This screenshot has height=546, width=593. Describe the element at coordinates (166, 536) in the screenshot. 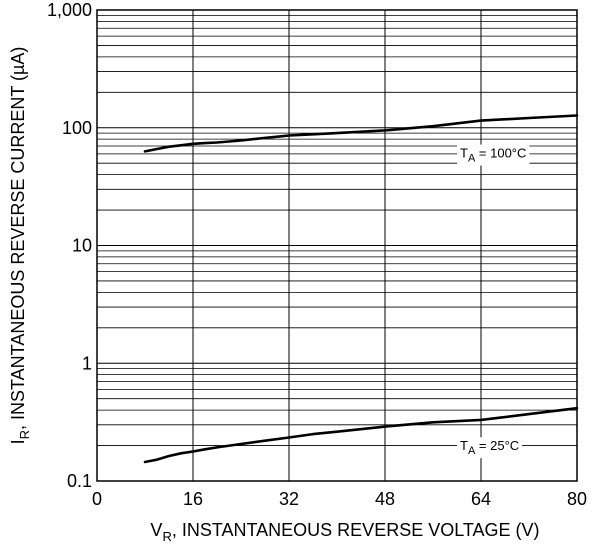

I see `x-axis-title-subscript: R` at that location.